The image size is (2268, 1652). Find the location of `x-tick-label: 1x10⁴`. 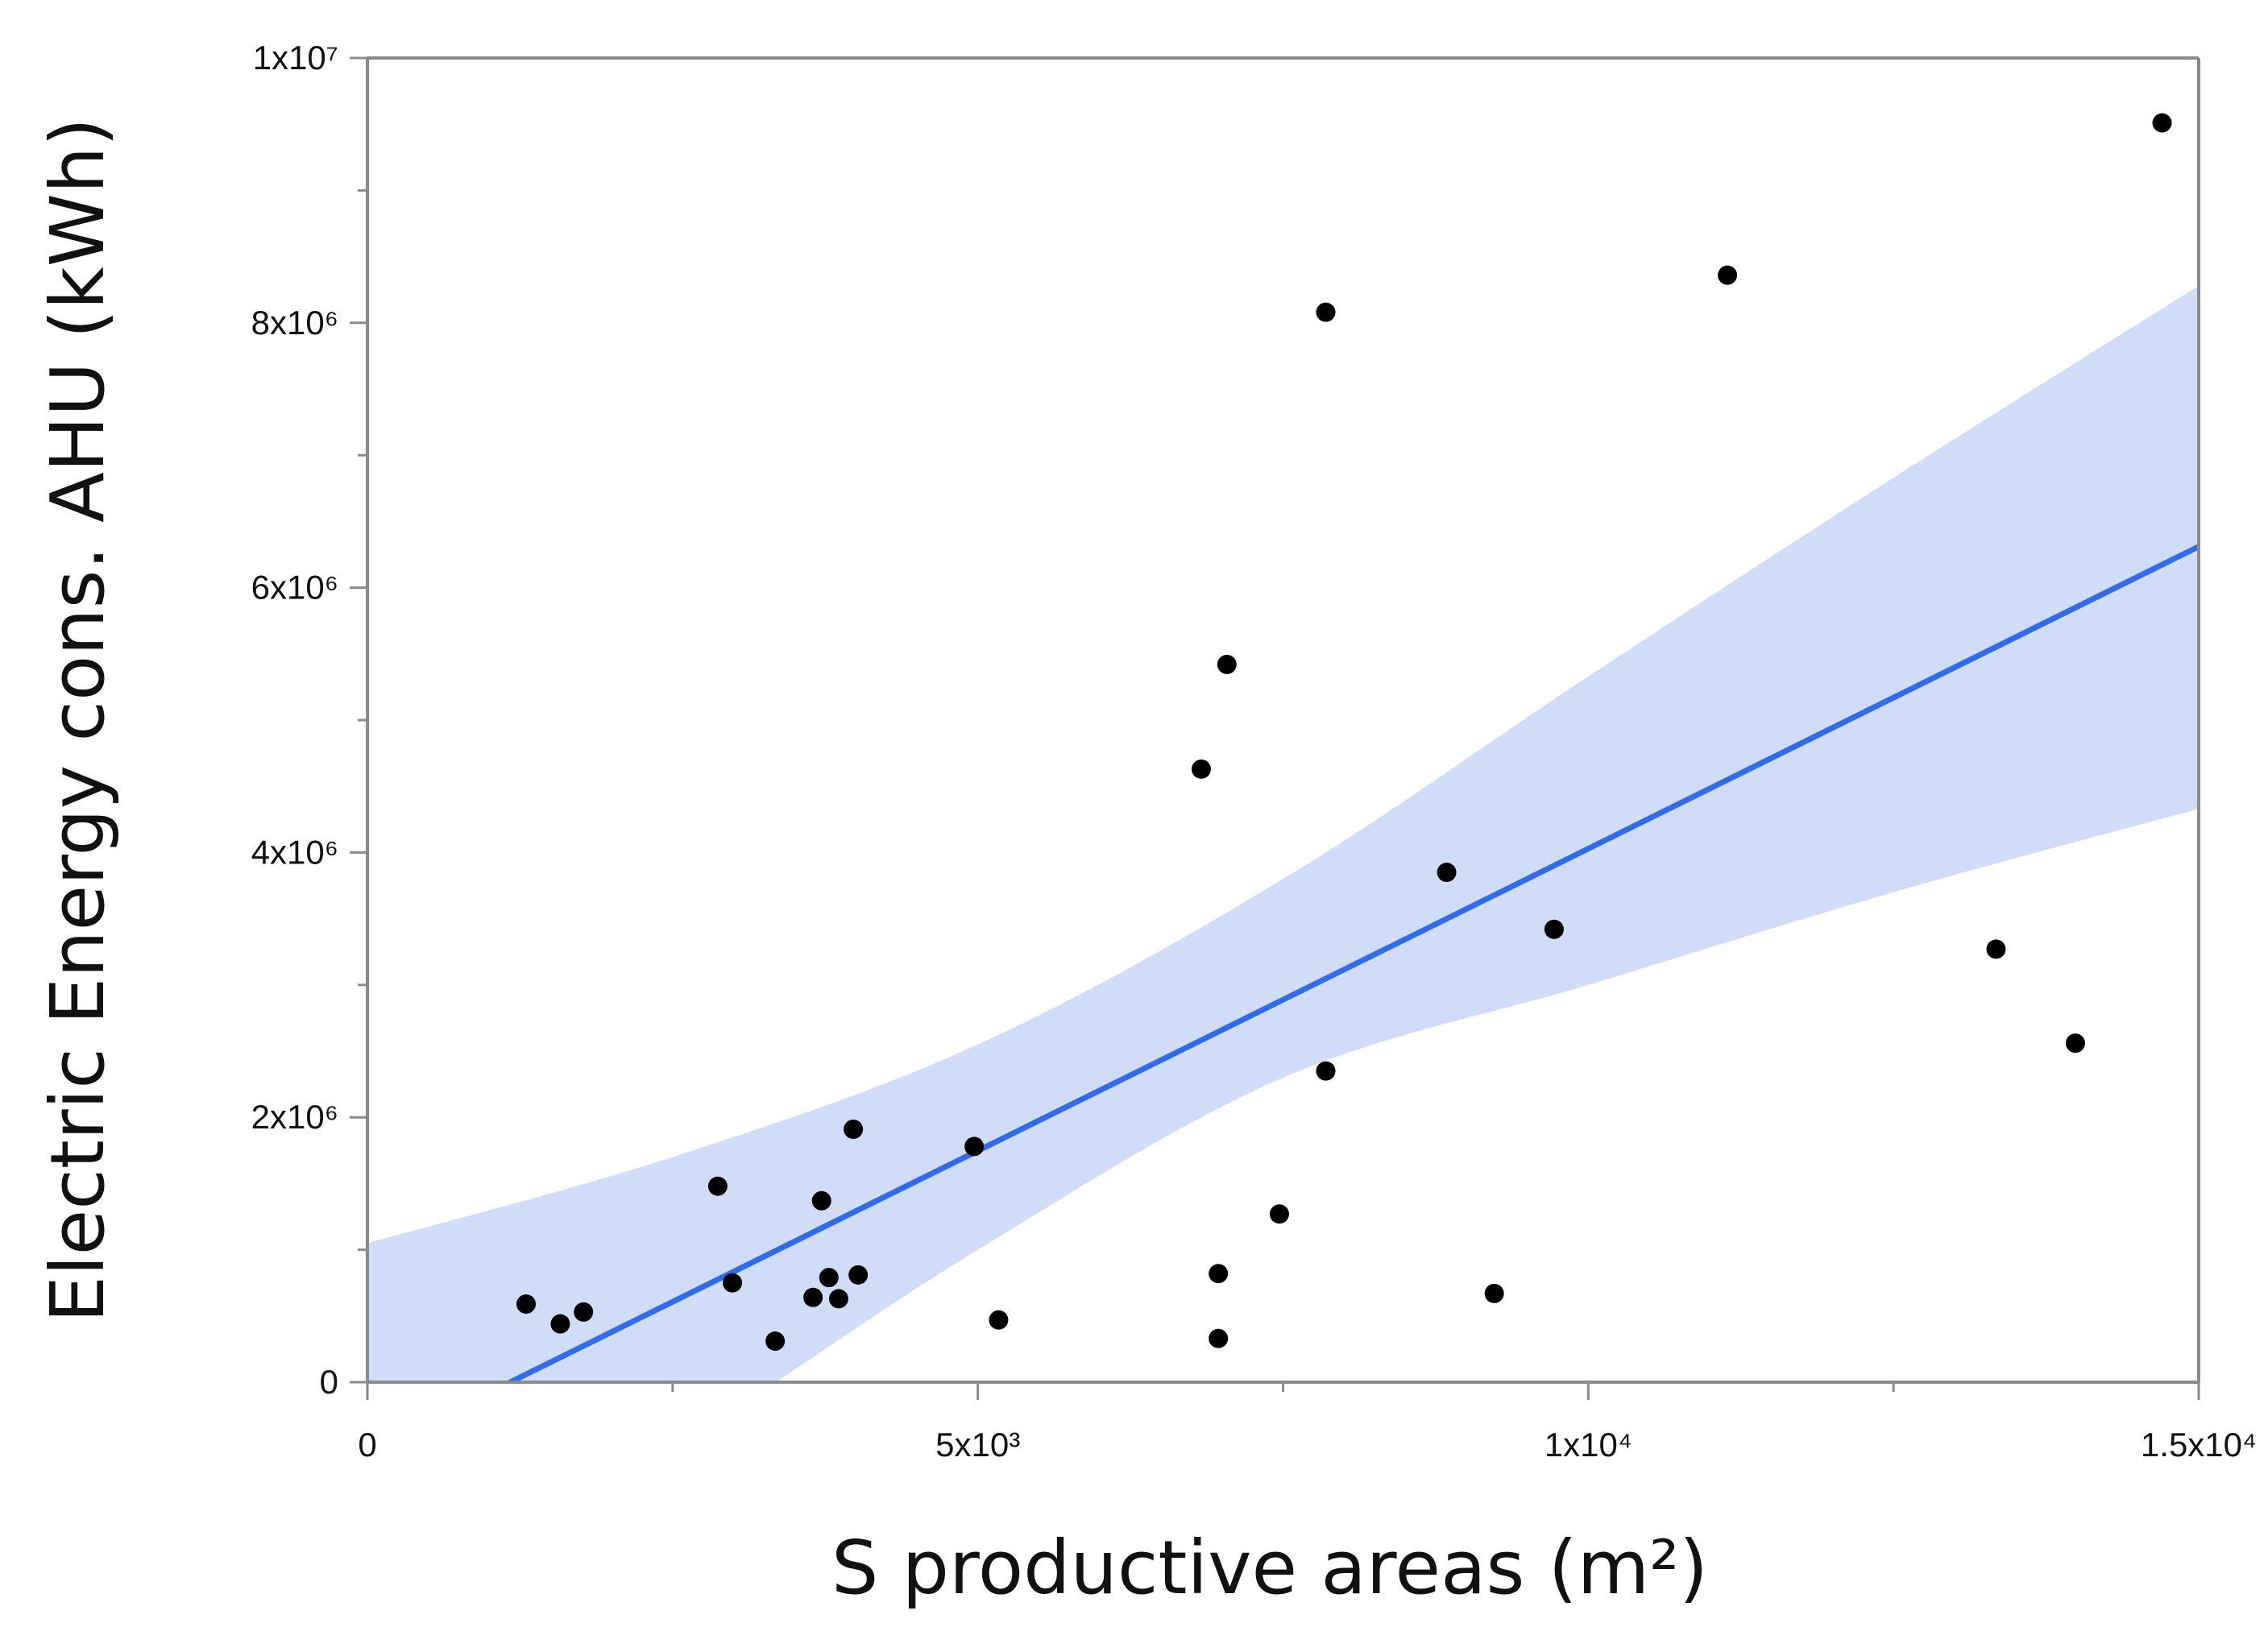

x-tick-label: 1x10⁴ is located at coordinates (1588, 1445).